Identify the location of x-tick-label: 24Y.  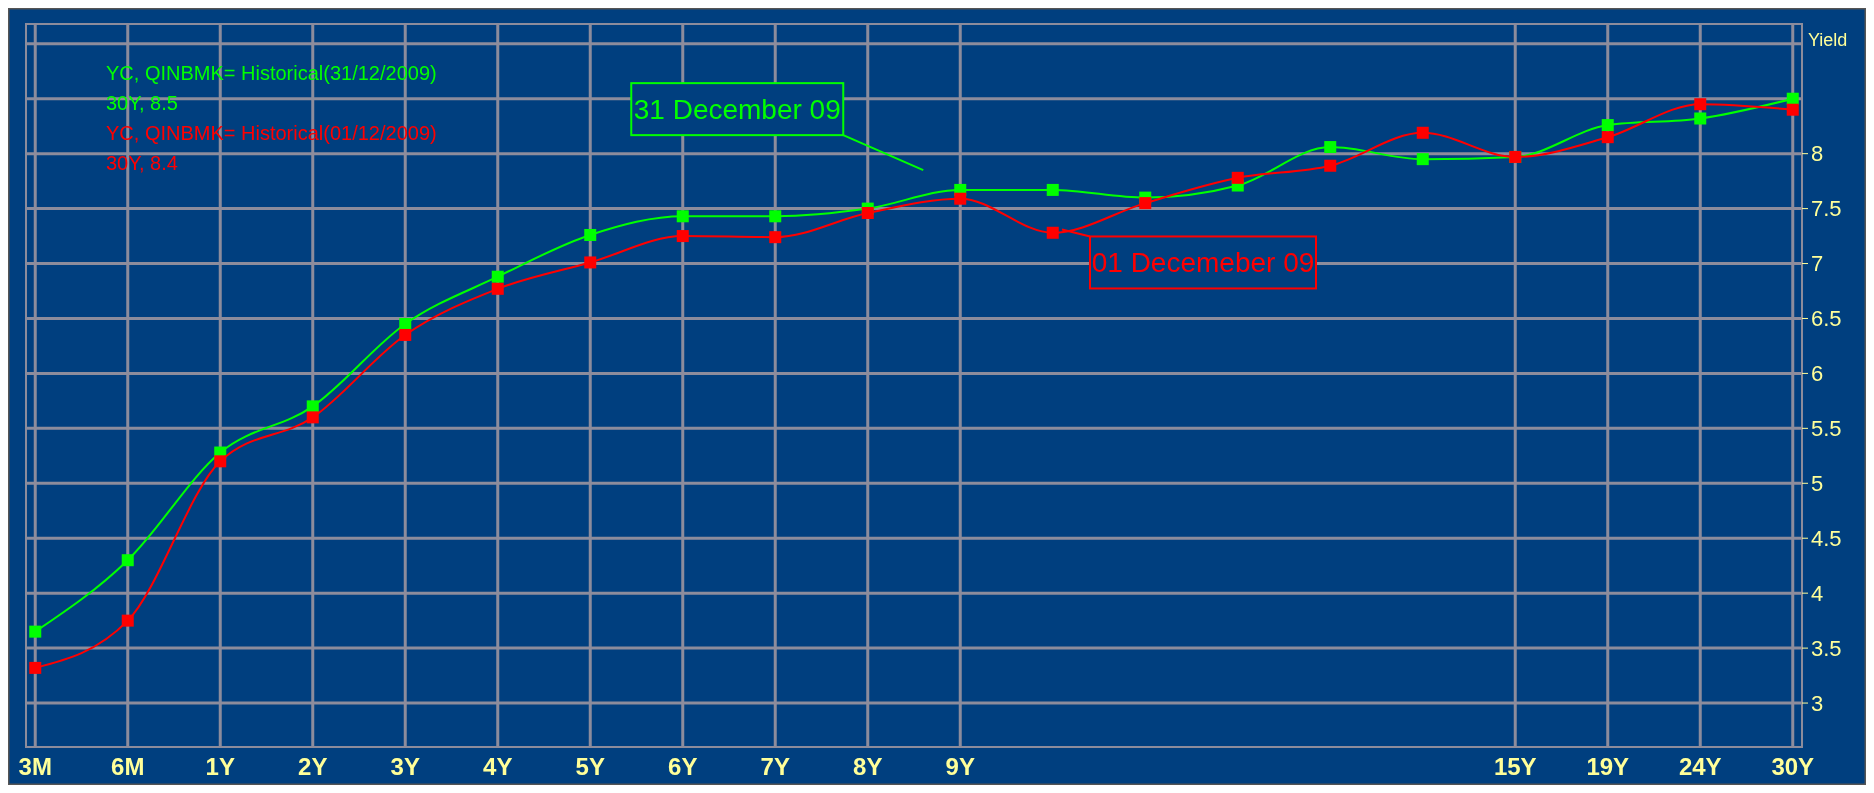
(1700, 766).